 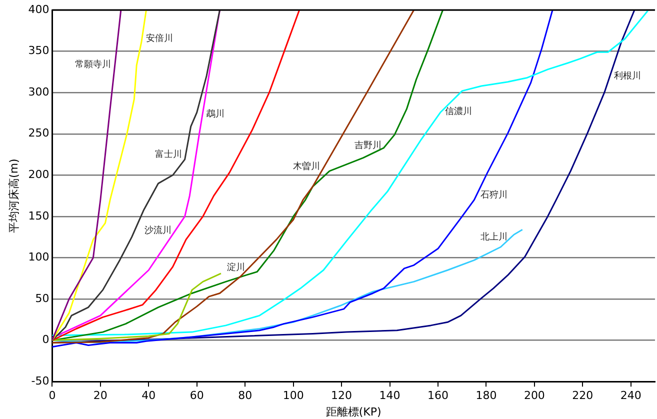 What do you see at coordinates (215, 114) in the screenshot?
I see `annotation: 鵡川` at bounding box center [215, 114].